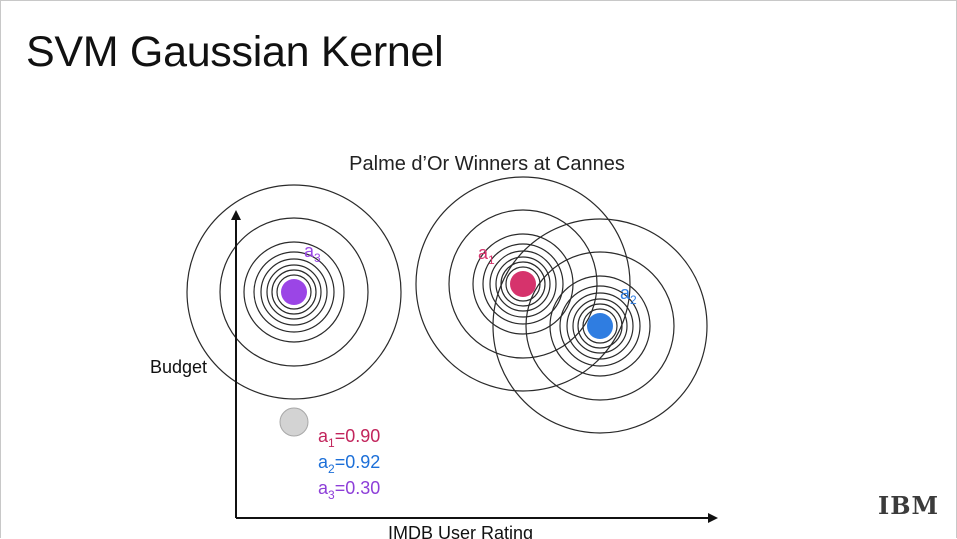 Image resolution: width=957 pixels, height=539 pixels. I want to click on similarity-value-a1: a1=0.90, so click(349, 438).